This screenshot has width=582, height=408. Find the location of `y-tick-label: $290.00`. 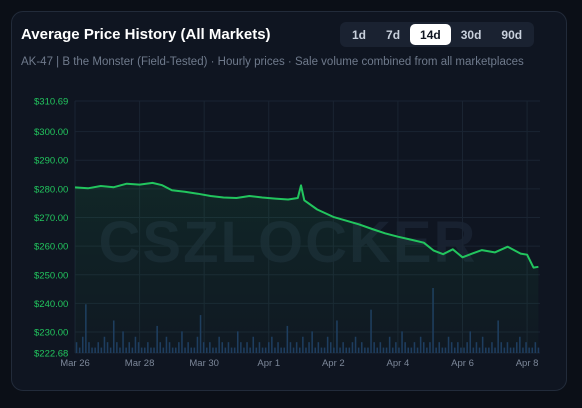

y-tick-label: $290.00 is located at coordinates (51, 161).